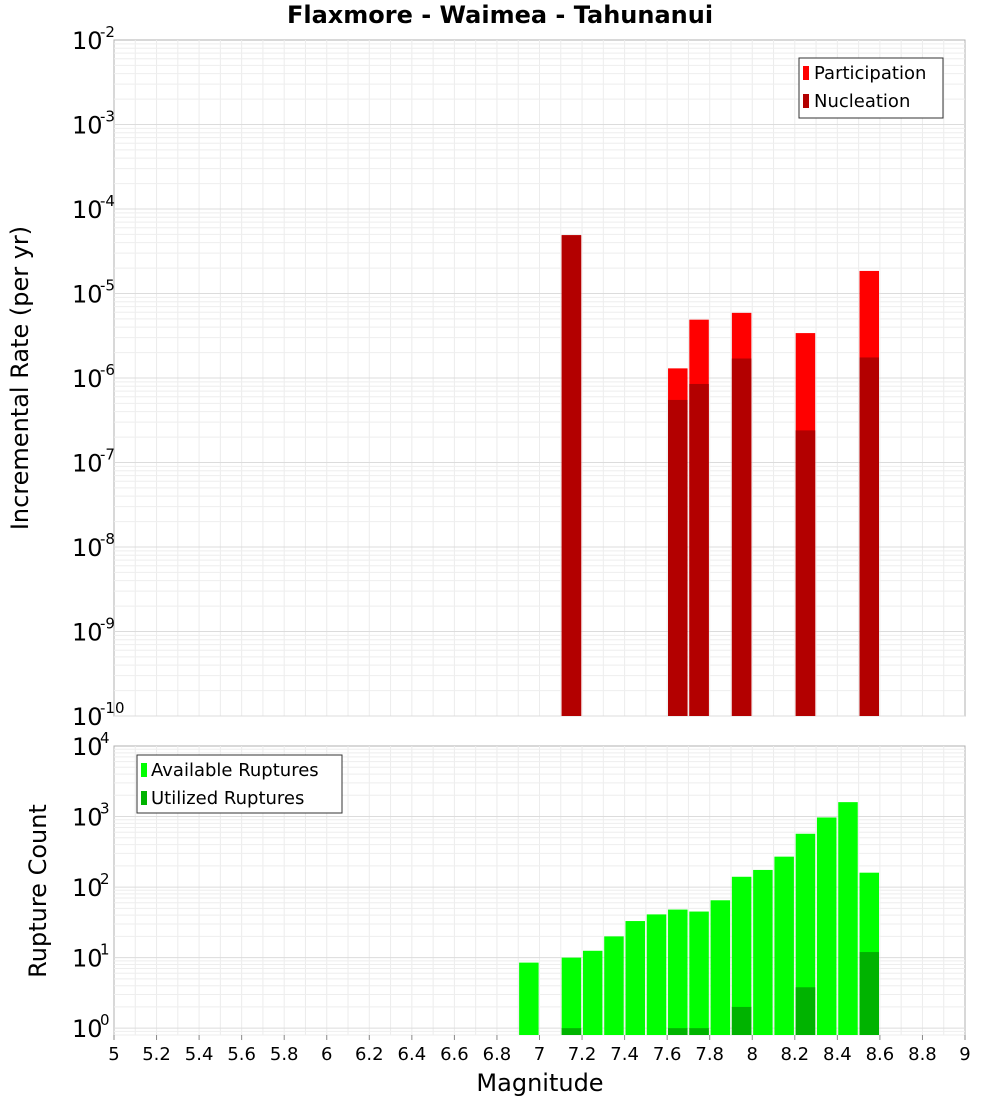 The image size is (1000, 1100). I want to click on top-y-tick-exponent: -3, so click(107, 117).